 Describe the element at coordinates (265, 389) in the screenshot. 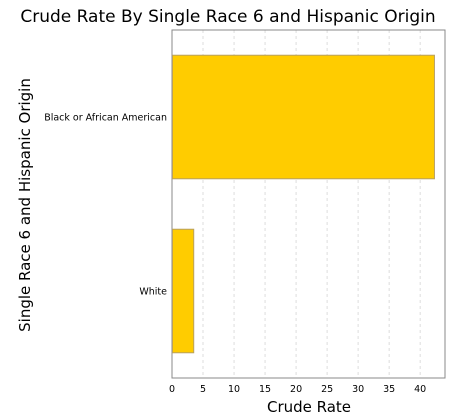

I see `x-tick-label: 15` at that location.